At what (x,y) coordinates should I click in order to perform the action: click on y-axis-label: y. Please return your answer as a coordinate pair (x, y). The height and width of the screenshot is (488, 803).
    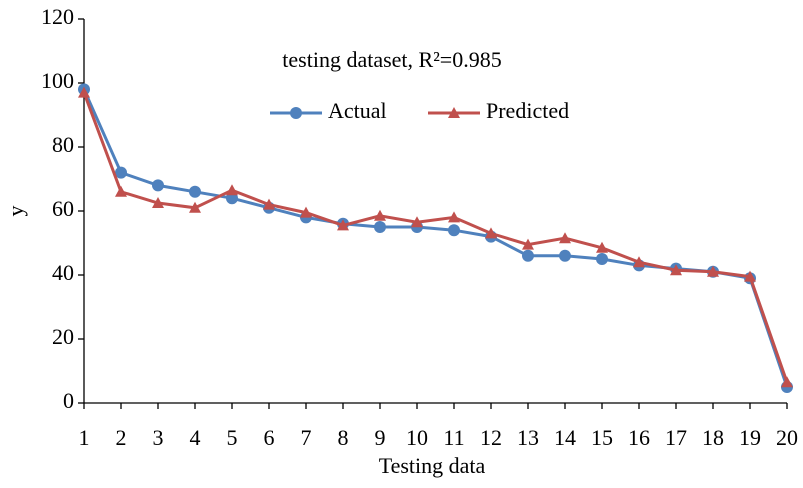
    Looking at the image, I should click on (15, 211).